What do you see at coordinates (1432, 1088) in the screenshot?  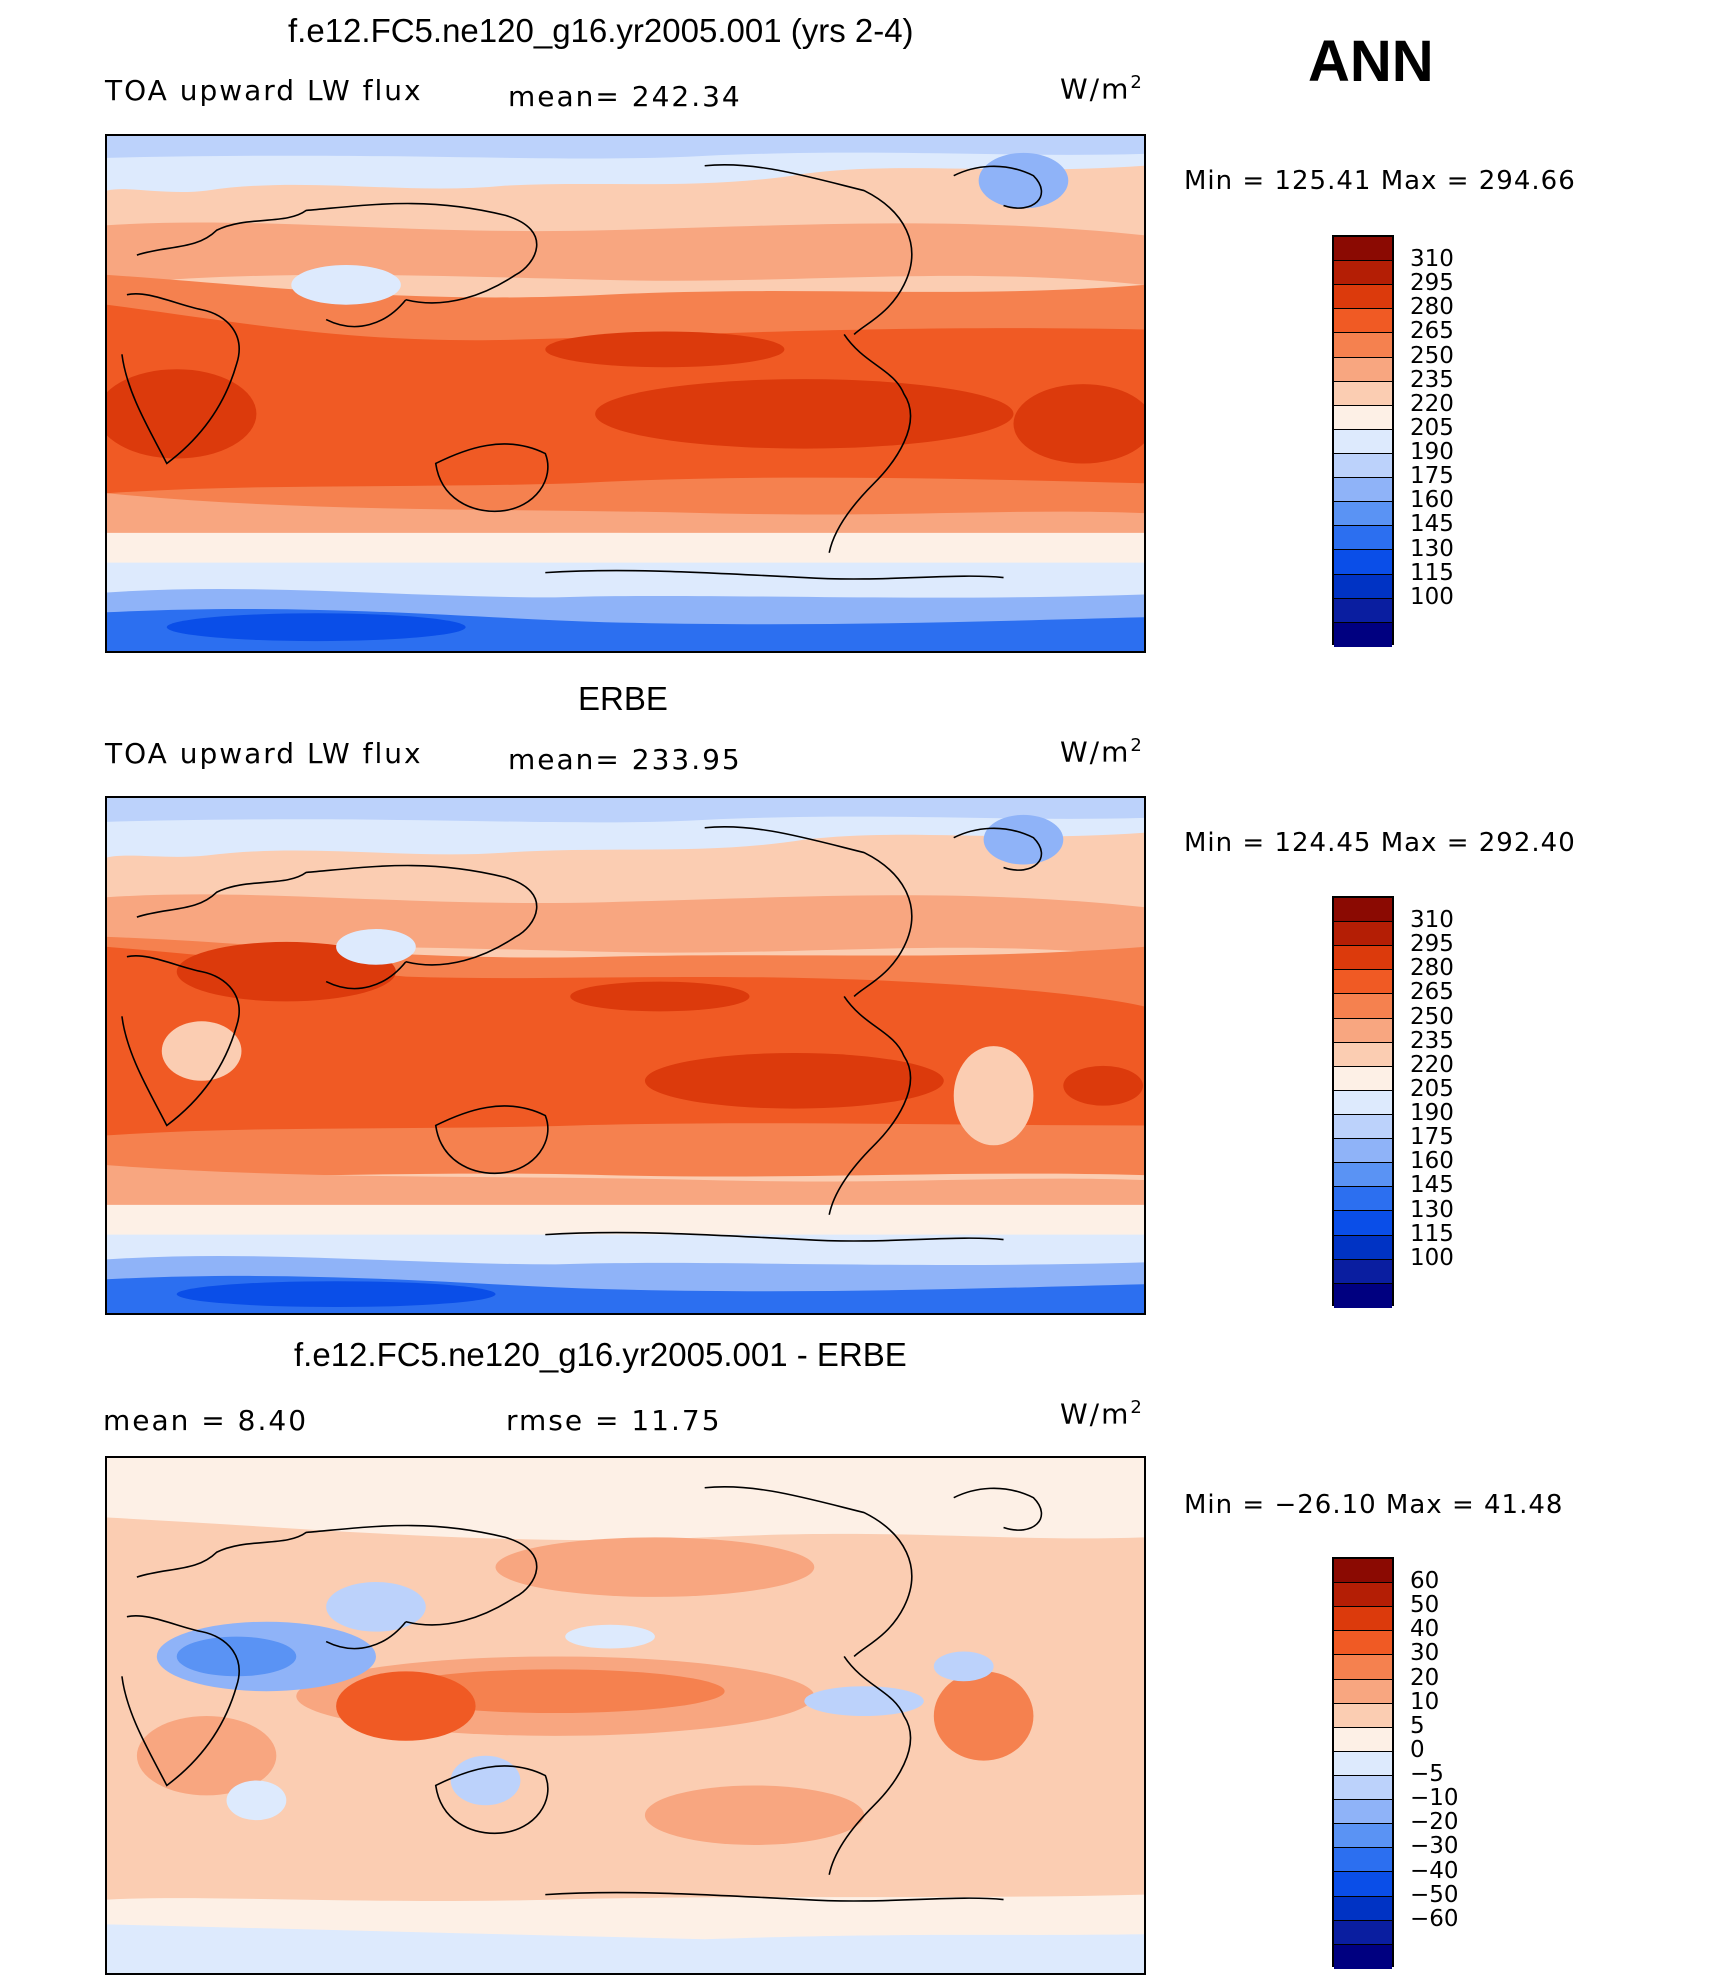 I see `colorbar-tick-label: 205` at bounding box center [1432, 1088].